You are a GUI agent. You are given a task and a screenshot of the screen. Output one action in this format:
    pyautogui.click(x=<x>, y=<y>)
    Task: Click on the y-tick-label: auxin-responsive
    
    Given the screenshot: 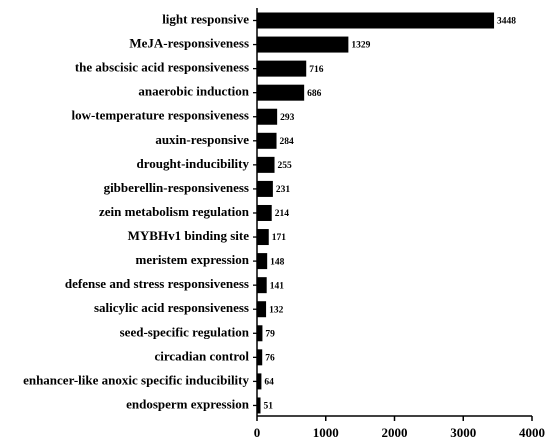 What is the action you would take?
    pyautogui.click(x=202, y=139)
    